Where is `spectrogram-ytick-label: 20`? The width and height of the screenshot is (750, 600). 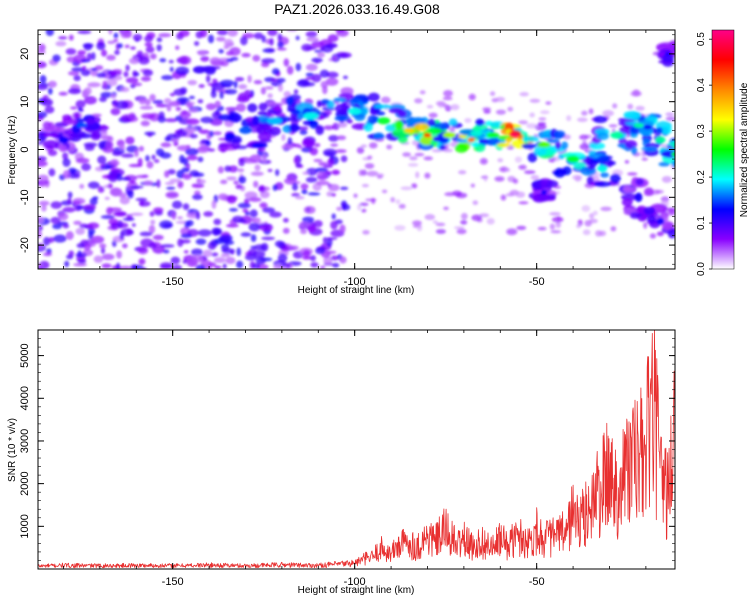
spectrogram-ytick-label: 20 is located at coordinates (25, 54).